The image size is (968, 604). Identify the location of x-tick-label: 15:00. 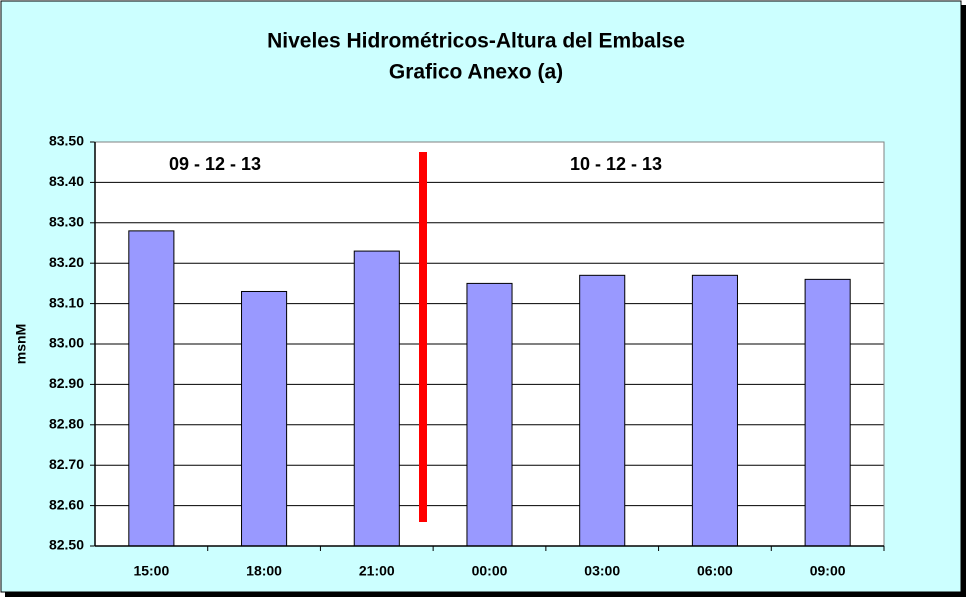
(151, 571).